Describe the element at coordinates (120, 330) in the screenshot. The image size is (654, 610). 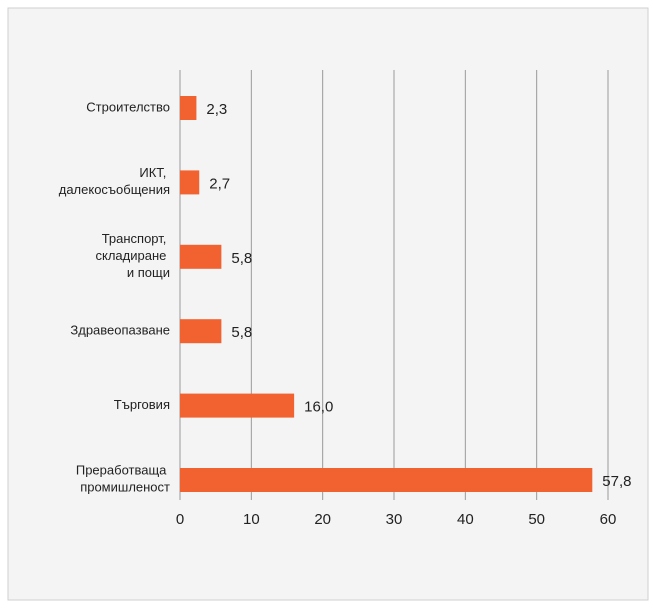
I see `y-tick-label: Здравеопазване` at that location.